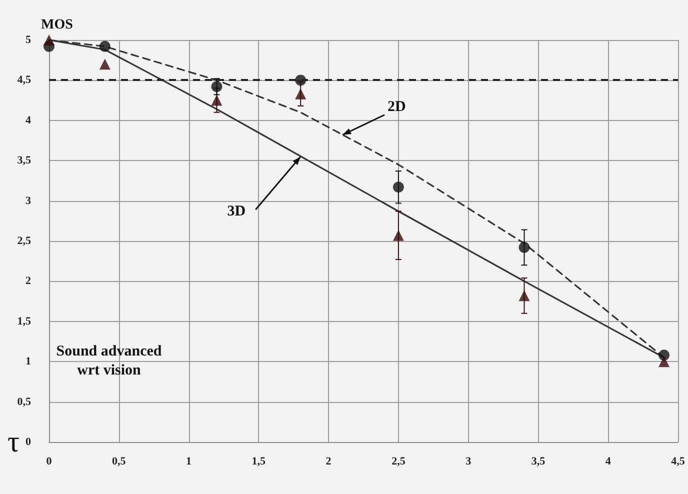  Describe the element at coordinates (29, 200) in the screenshot. I see `y-tick-label: 3` at that location.